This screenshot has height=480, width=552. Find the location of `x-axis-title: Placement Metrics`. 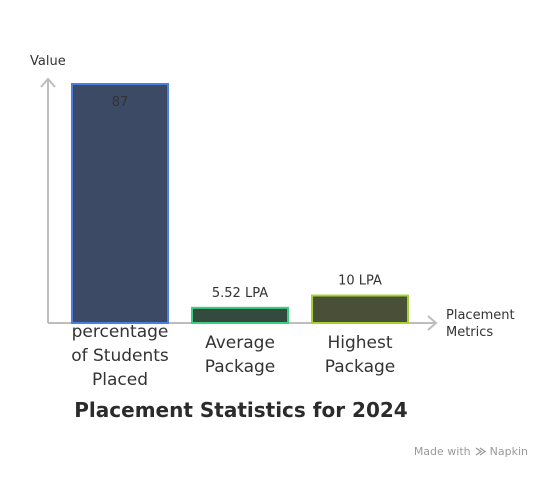

x-axis-title: Placement Metrics is located at coordinates (482, 324).